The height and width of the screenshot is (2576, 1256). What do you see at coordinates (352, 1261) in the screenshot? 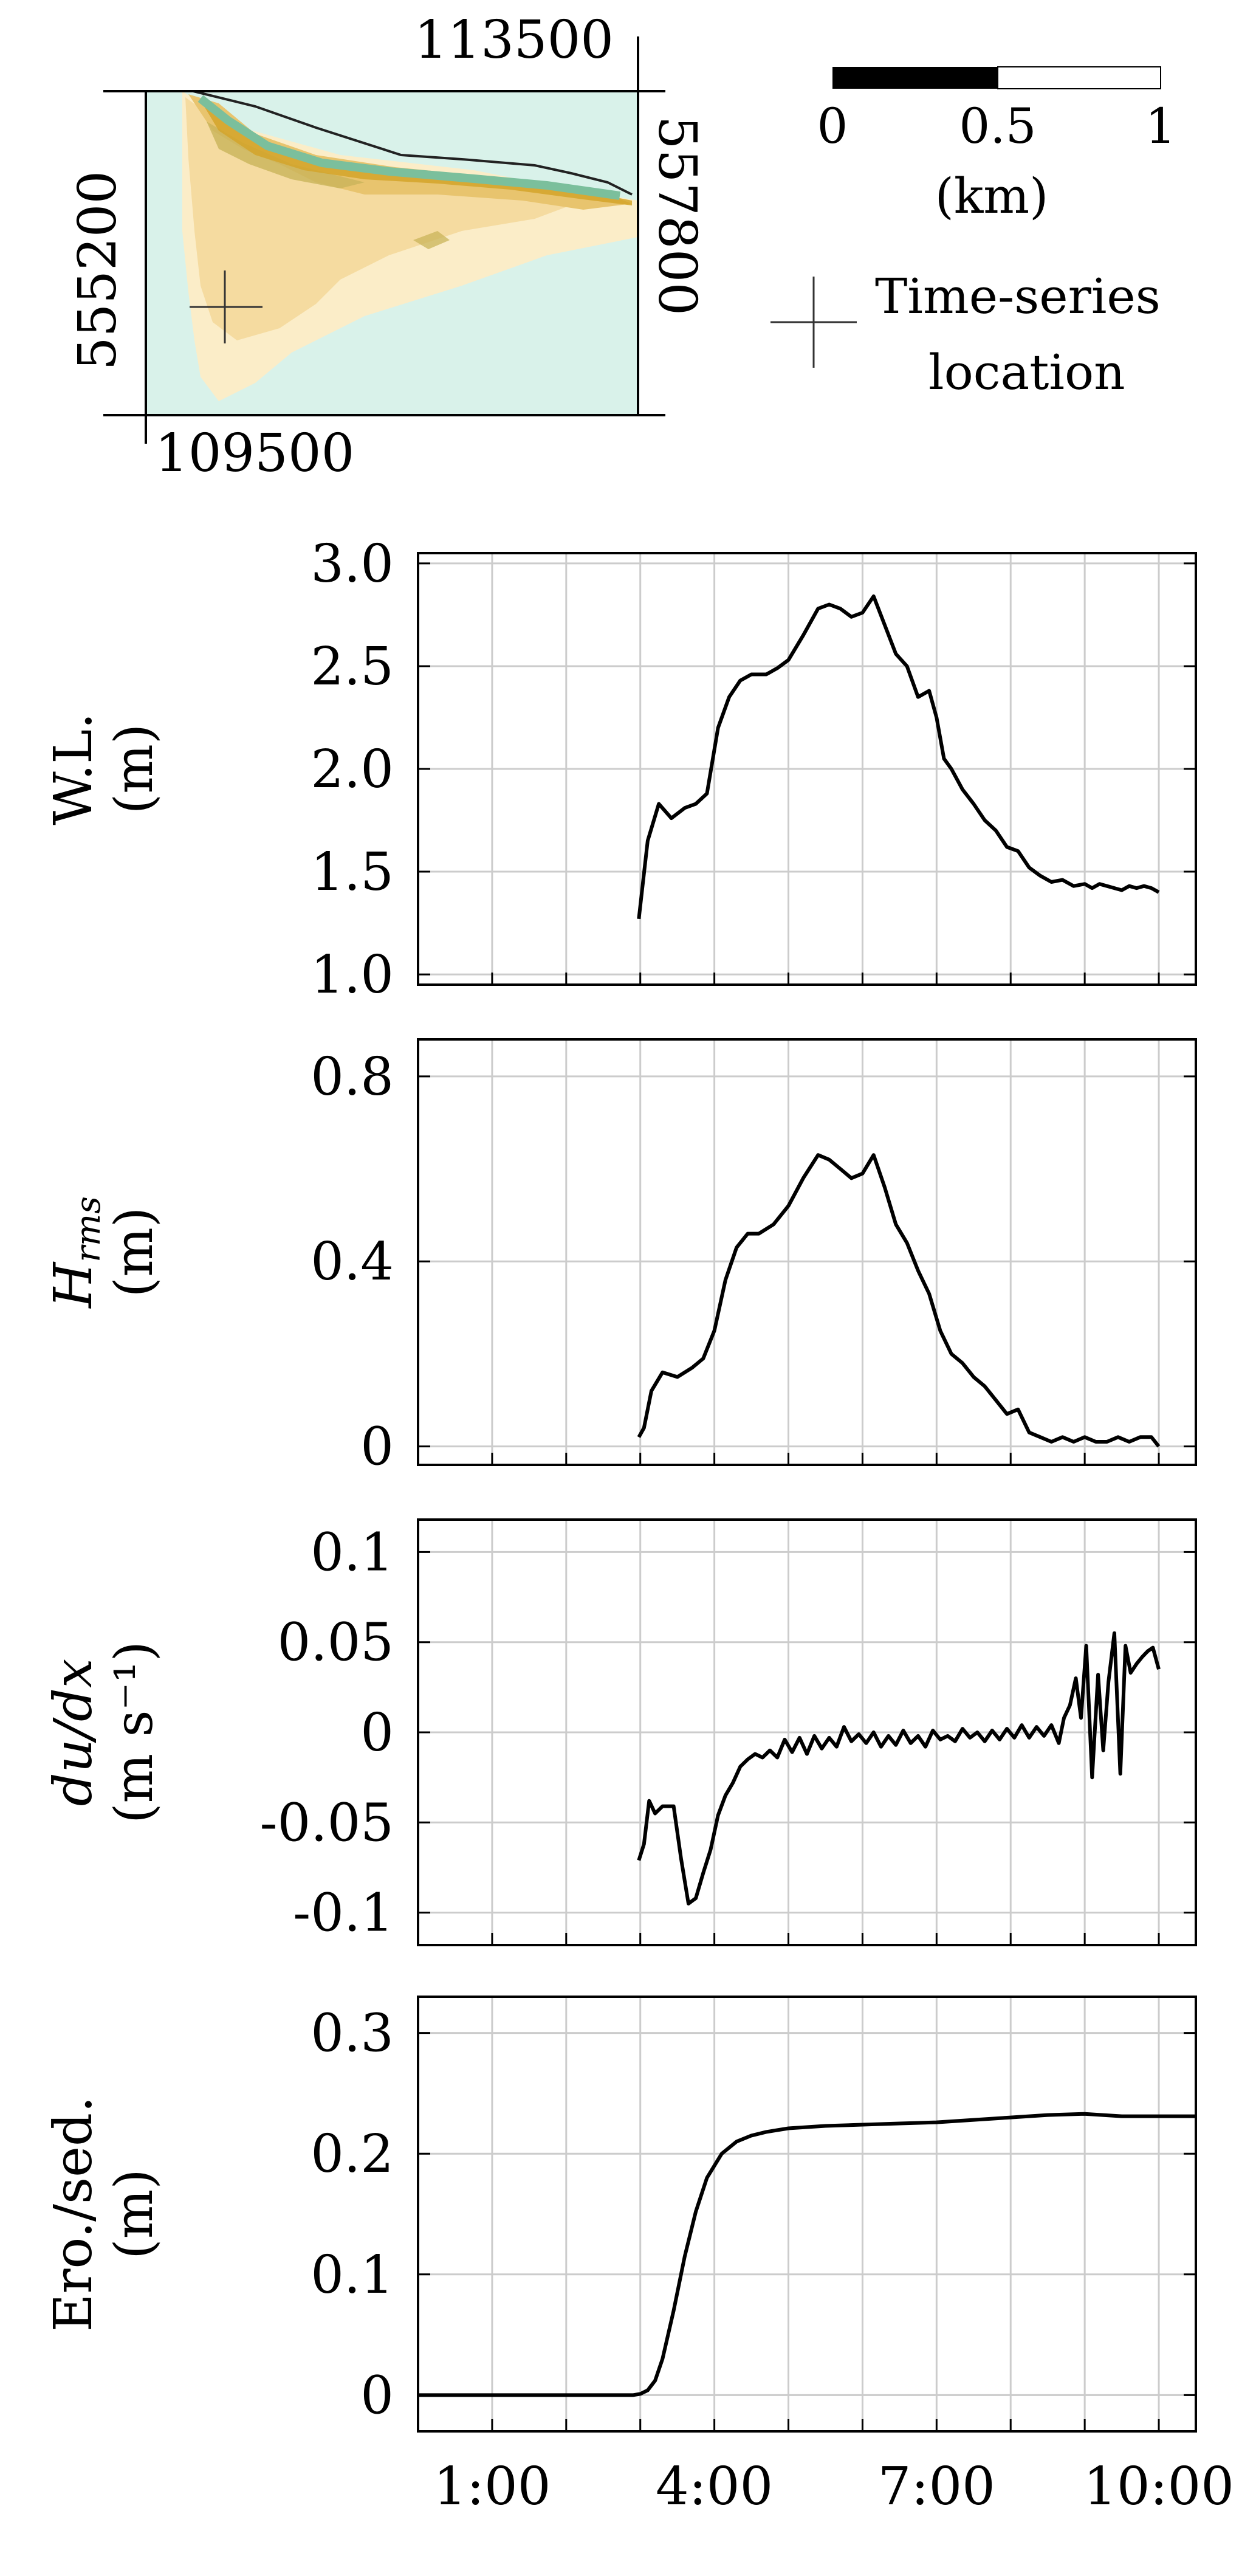
I see `y-tick-label: 0.4` at bounding box center [352, 1261].